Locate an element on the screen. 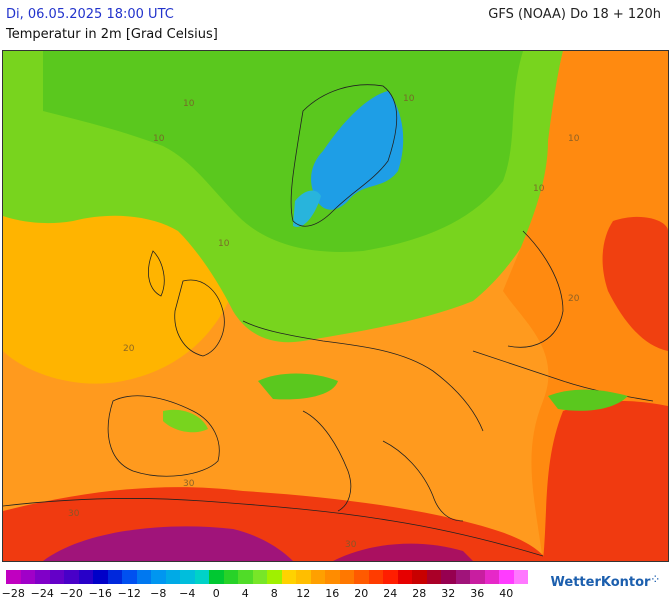  parameter-title: Temperatur in 2m [Grad Celsius] is located at coordinates (112, 34).